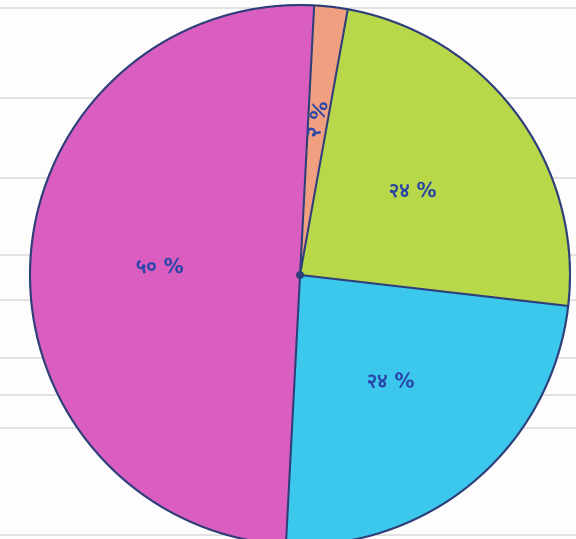  Describe the element at coordinates (160, 266) in the screenshot. I see `slice-label: ५० %` at that location.